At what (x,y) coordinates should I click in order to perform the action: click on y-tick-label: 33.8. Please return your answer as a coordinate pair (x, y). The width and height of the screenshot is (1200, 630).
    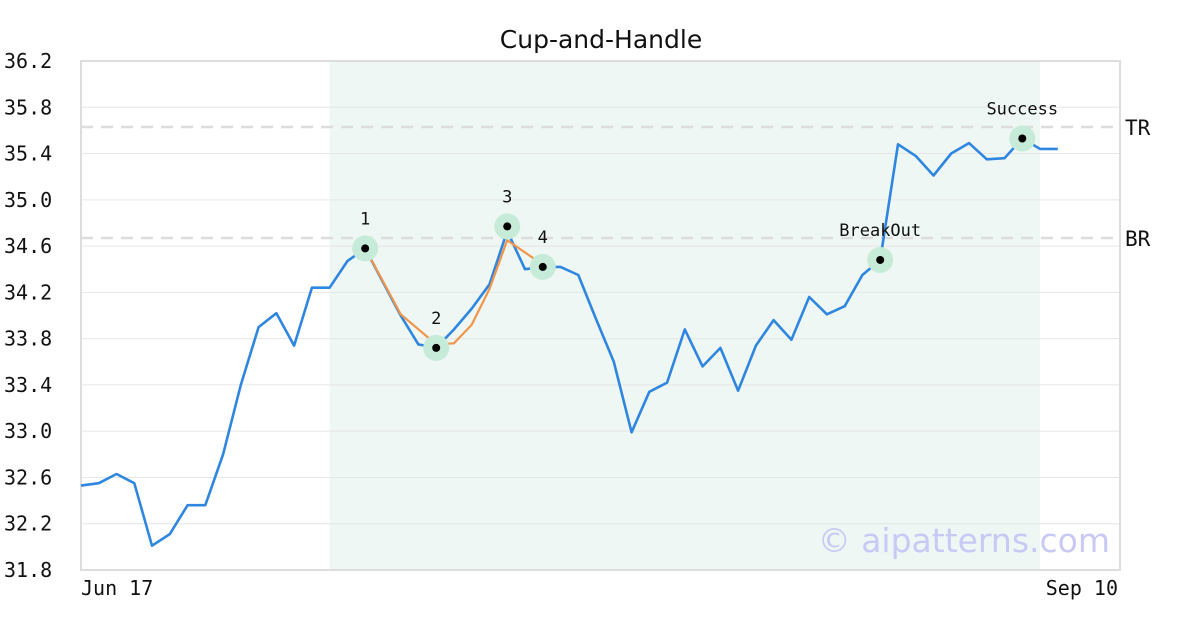
    Looking at the image, I should click on (28, 339).